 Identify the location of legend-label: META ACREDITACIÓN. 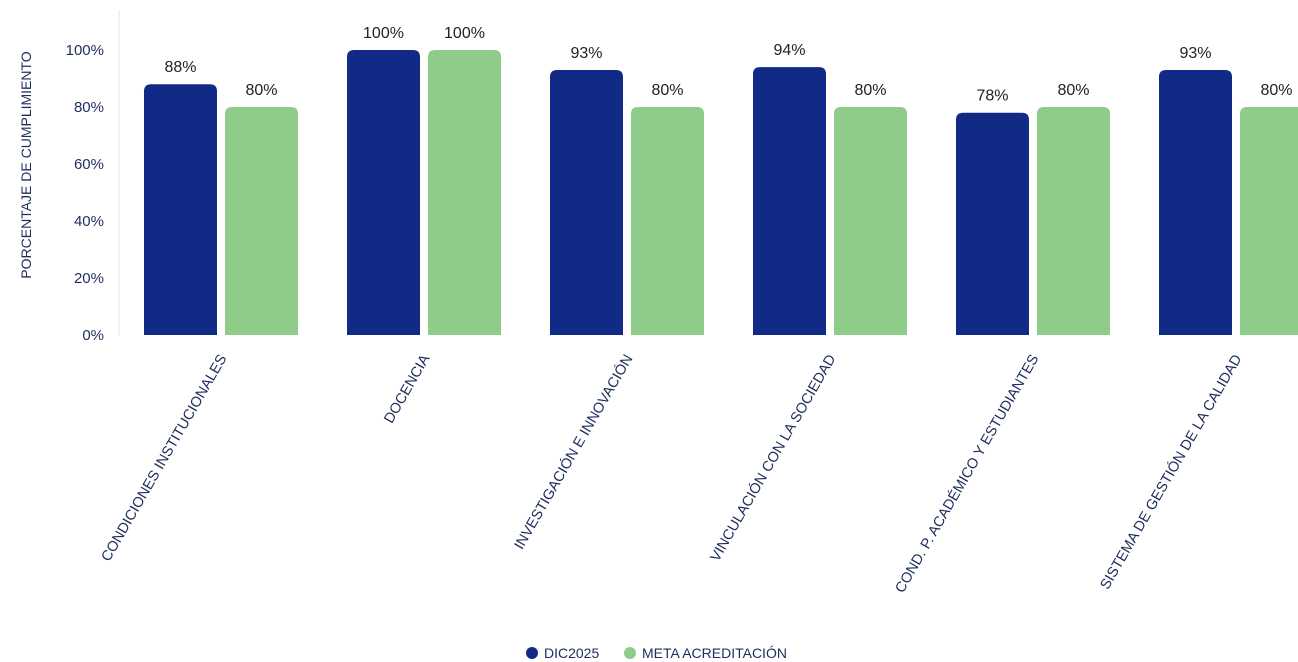
(714, 653).